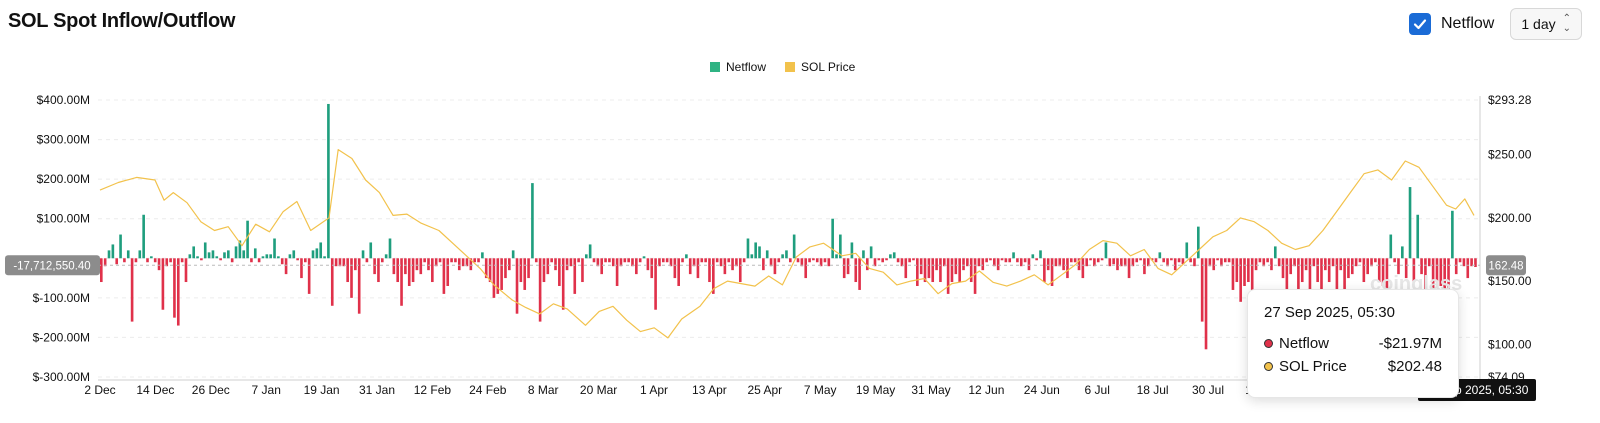  Describe the element at coordinates (211, 390) in the screenshot. I see `x-tick-label: 26 Dec` at that location.